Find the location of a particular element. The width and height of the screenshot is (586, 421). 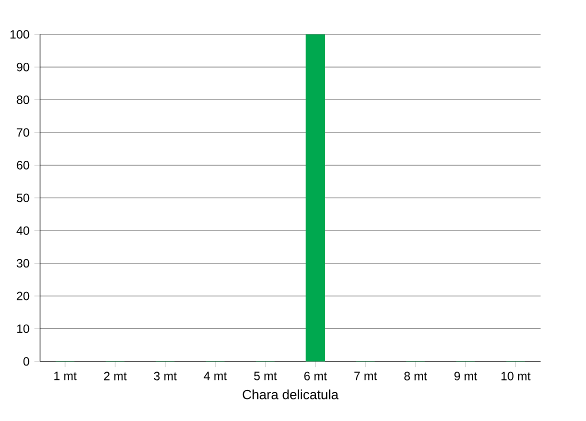

y-tick-label: 20 is located at coordinates (23, 296).